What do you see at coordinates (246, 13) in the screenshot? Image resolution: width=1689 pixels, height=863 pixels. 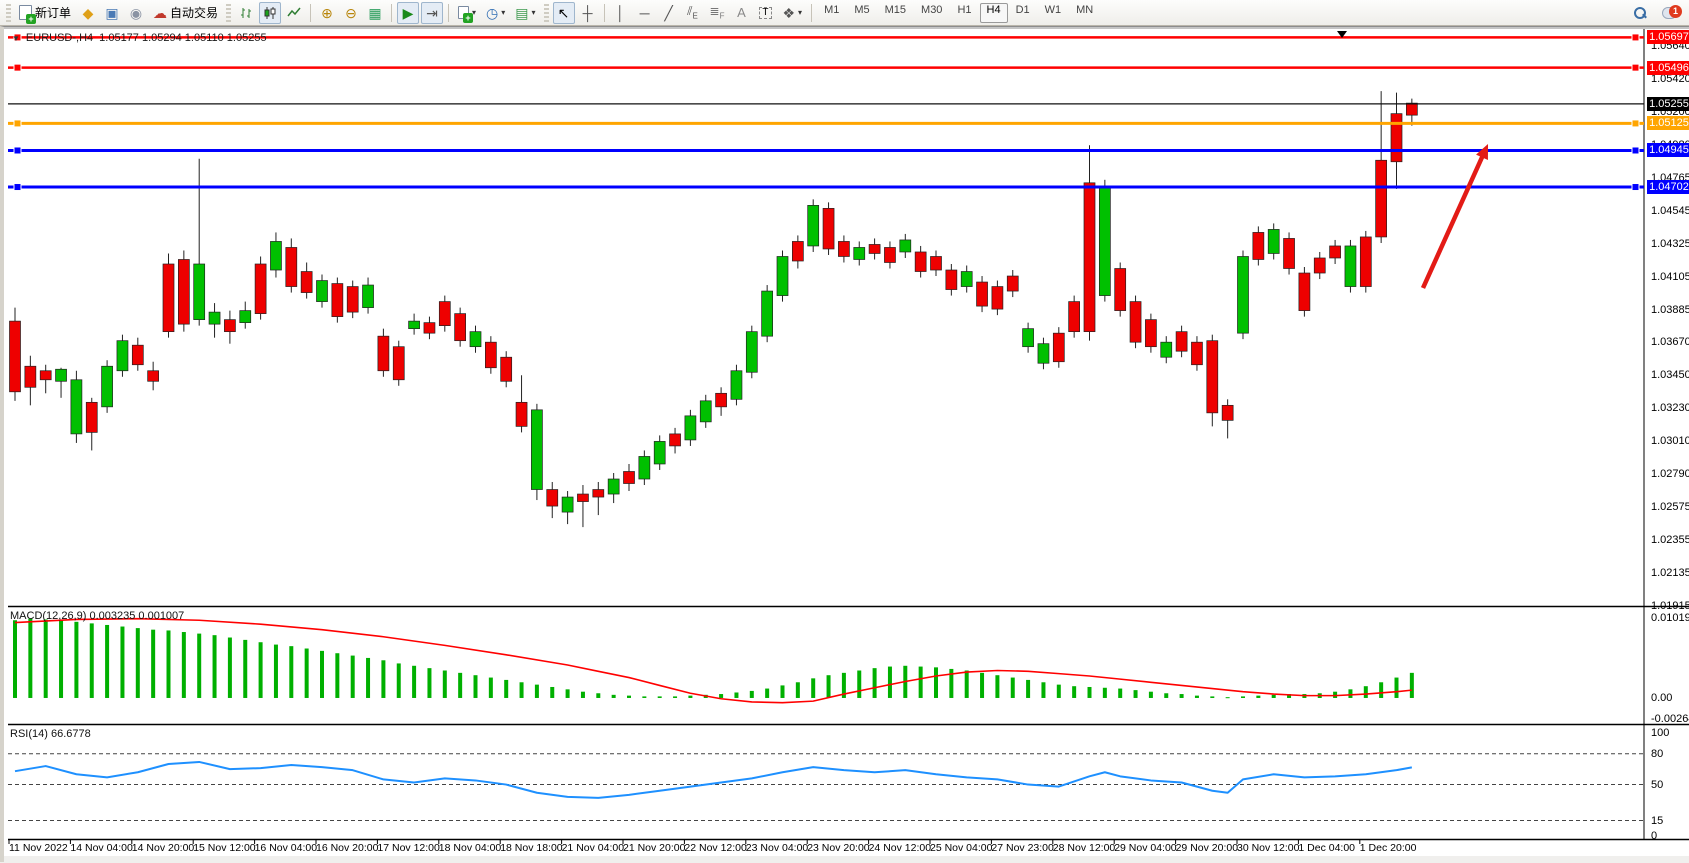 I see `bar-chart-button` at bounding box center [246, 13].